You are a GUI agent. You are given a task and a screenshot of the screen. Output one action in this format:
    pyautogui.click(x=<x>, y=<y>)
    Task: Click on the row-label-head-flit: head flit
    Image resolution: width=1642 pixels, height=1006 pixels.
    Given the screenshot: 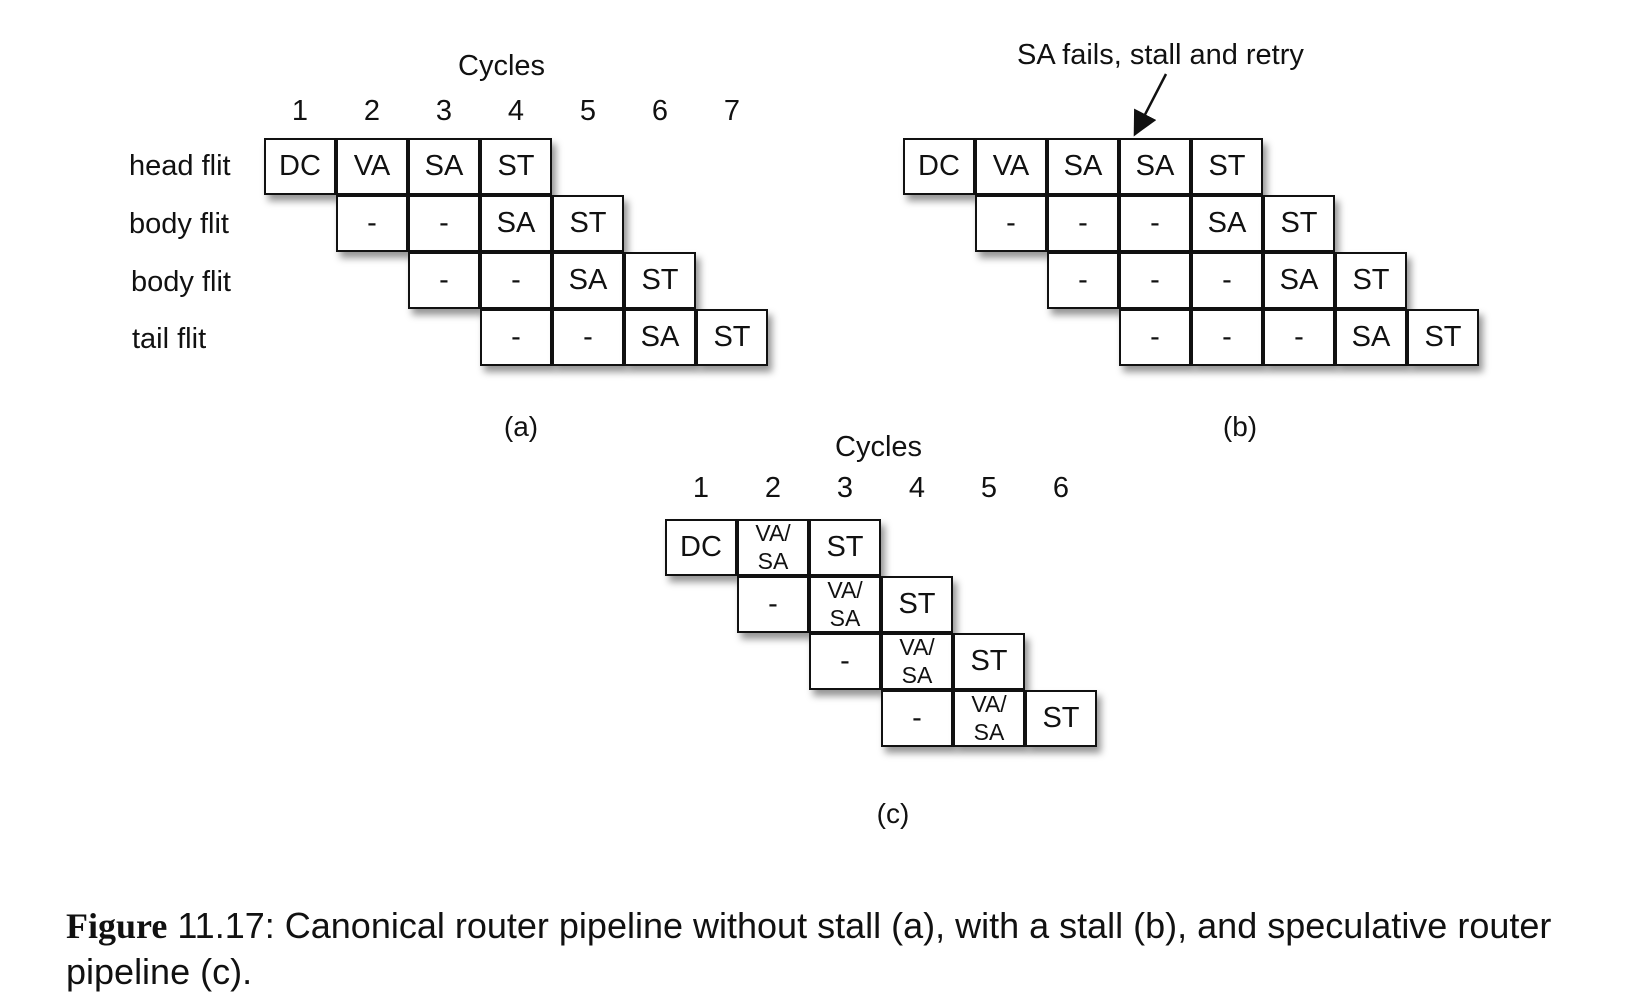 What is the action you would take?
    pyautogui.click(x=180, y=166)
    